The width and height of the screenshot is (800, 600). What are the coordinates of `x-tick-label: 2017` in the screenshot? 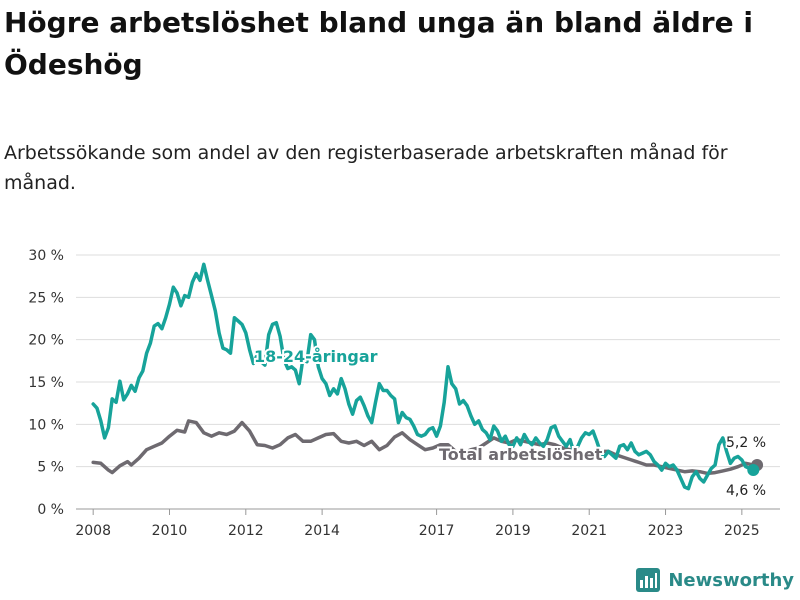 It's located at (437, 531).